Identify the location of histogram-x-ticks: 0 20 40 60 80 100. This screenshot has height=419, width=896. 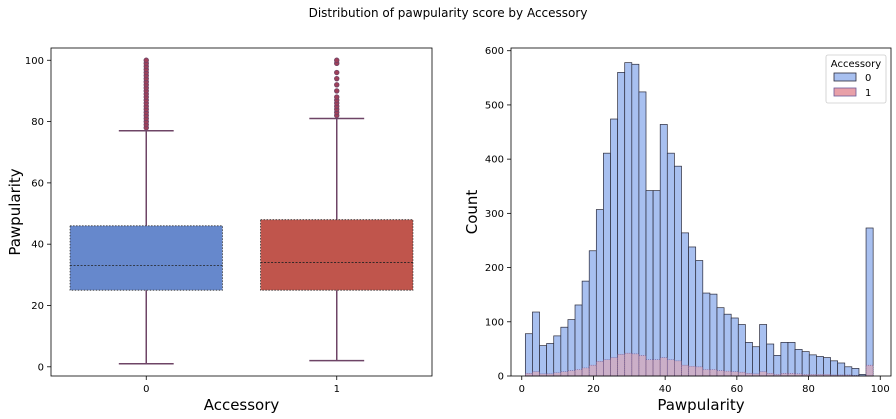
(704, 385).